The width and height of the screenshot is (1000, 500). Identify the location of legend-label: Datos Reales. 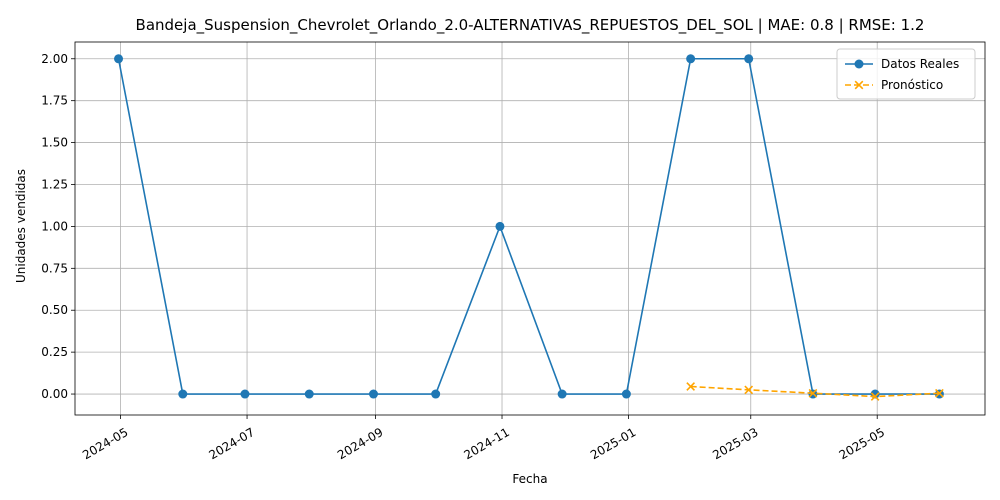
(920, 64).